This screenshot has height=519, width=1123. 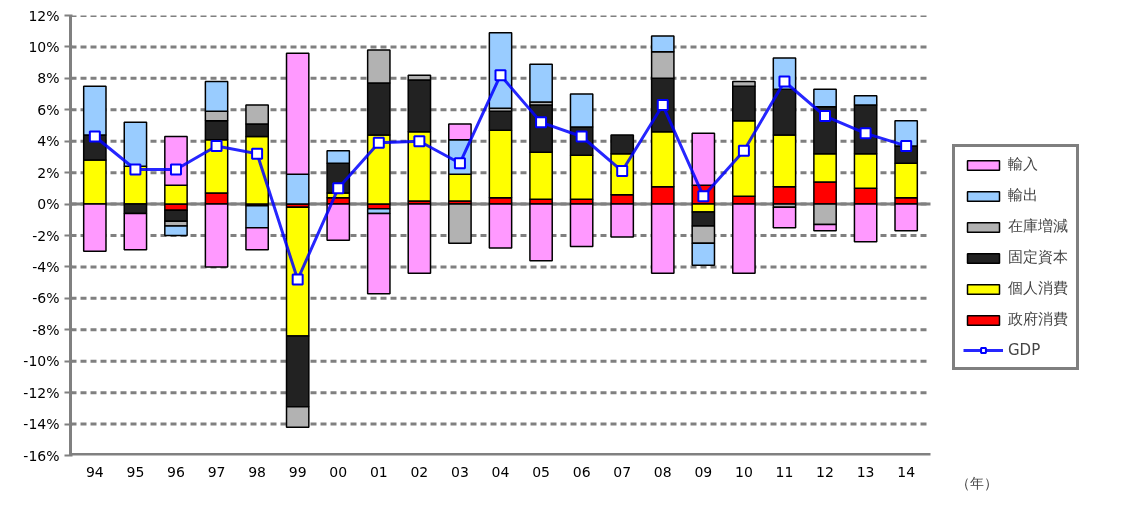 I want to click on y-tick-label: -8%, so click(x=46, y=329).